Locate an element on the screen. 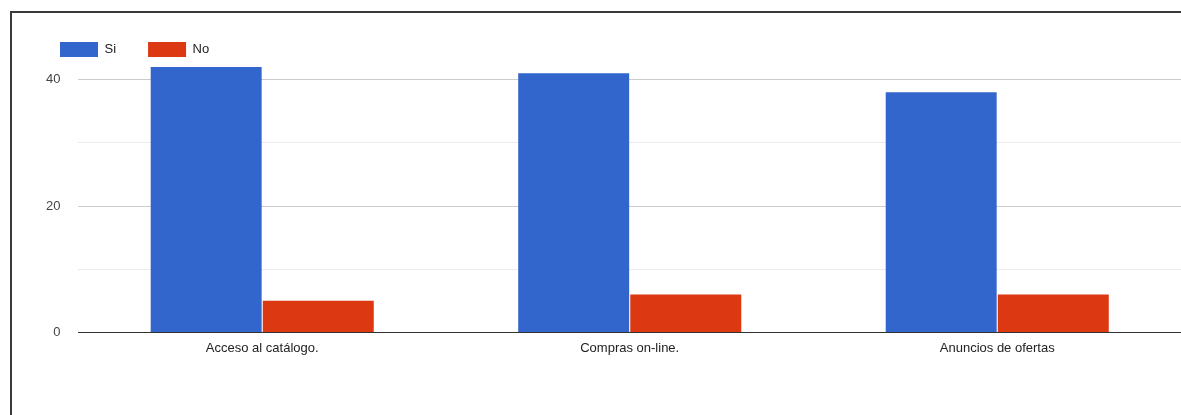 This screenshot has height=415, width=1181. legend-label: No is located at coordinates (201, 49).